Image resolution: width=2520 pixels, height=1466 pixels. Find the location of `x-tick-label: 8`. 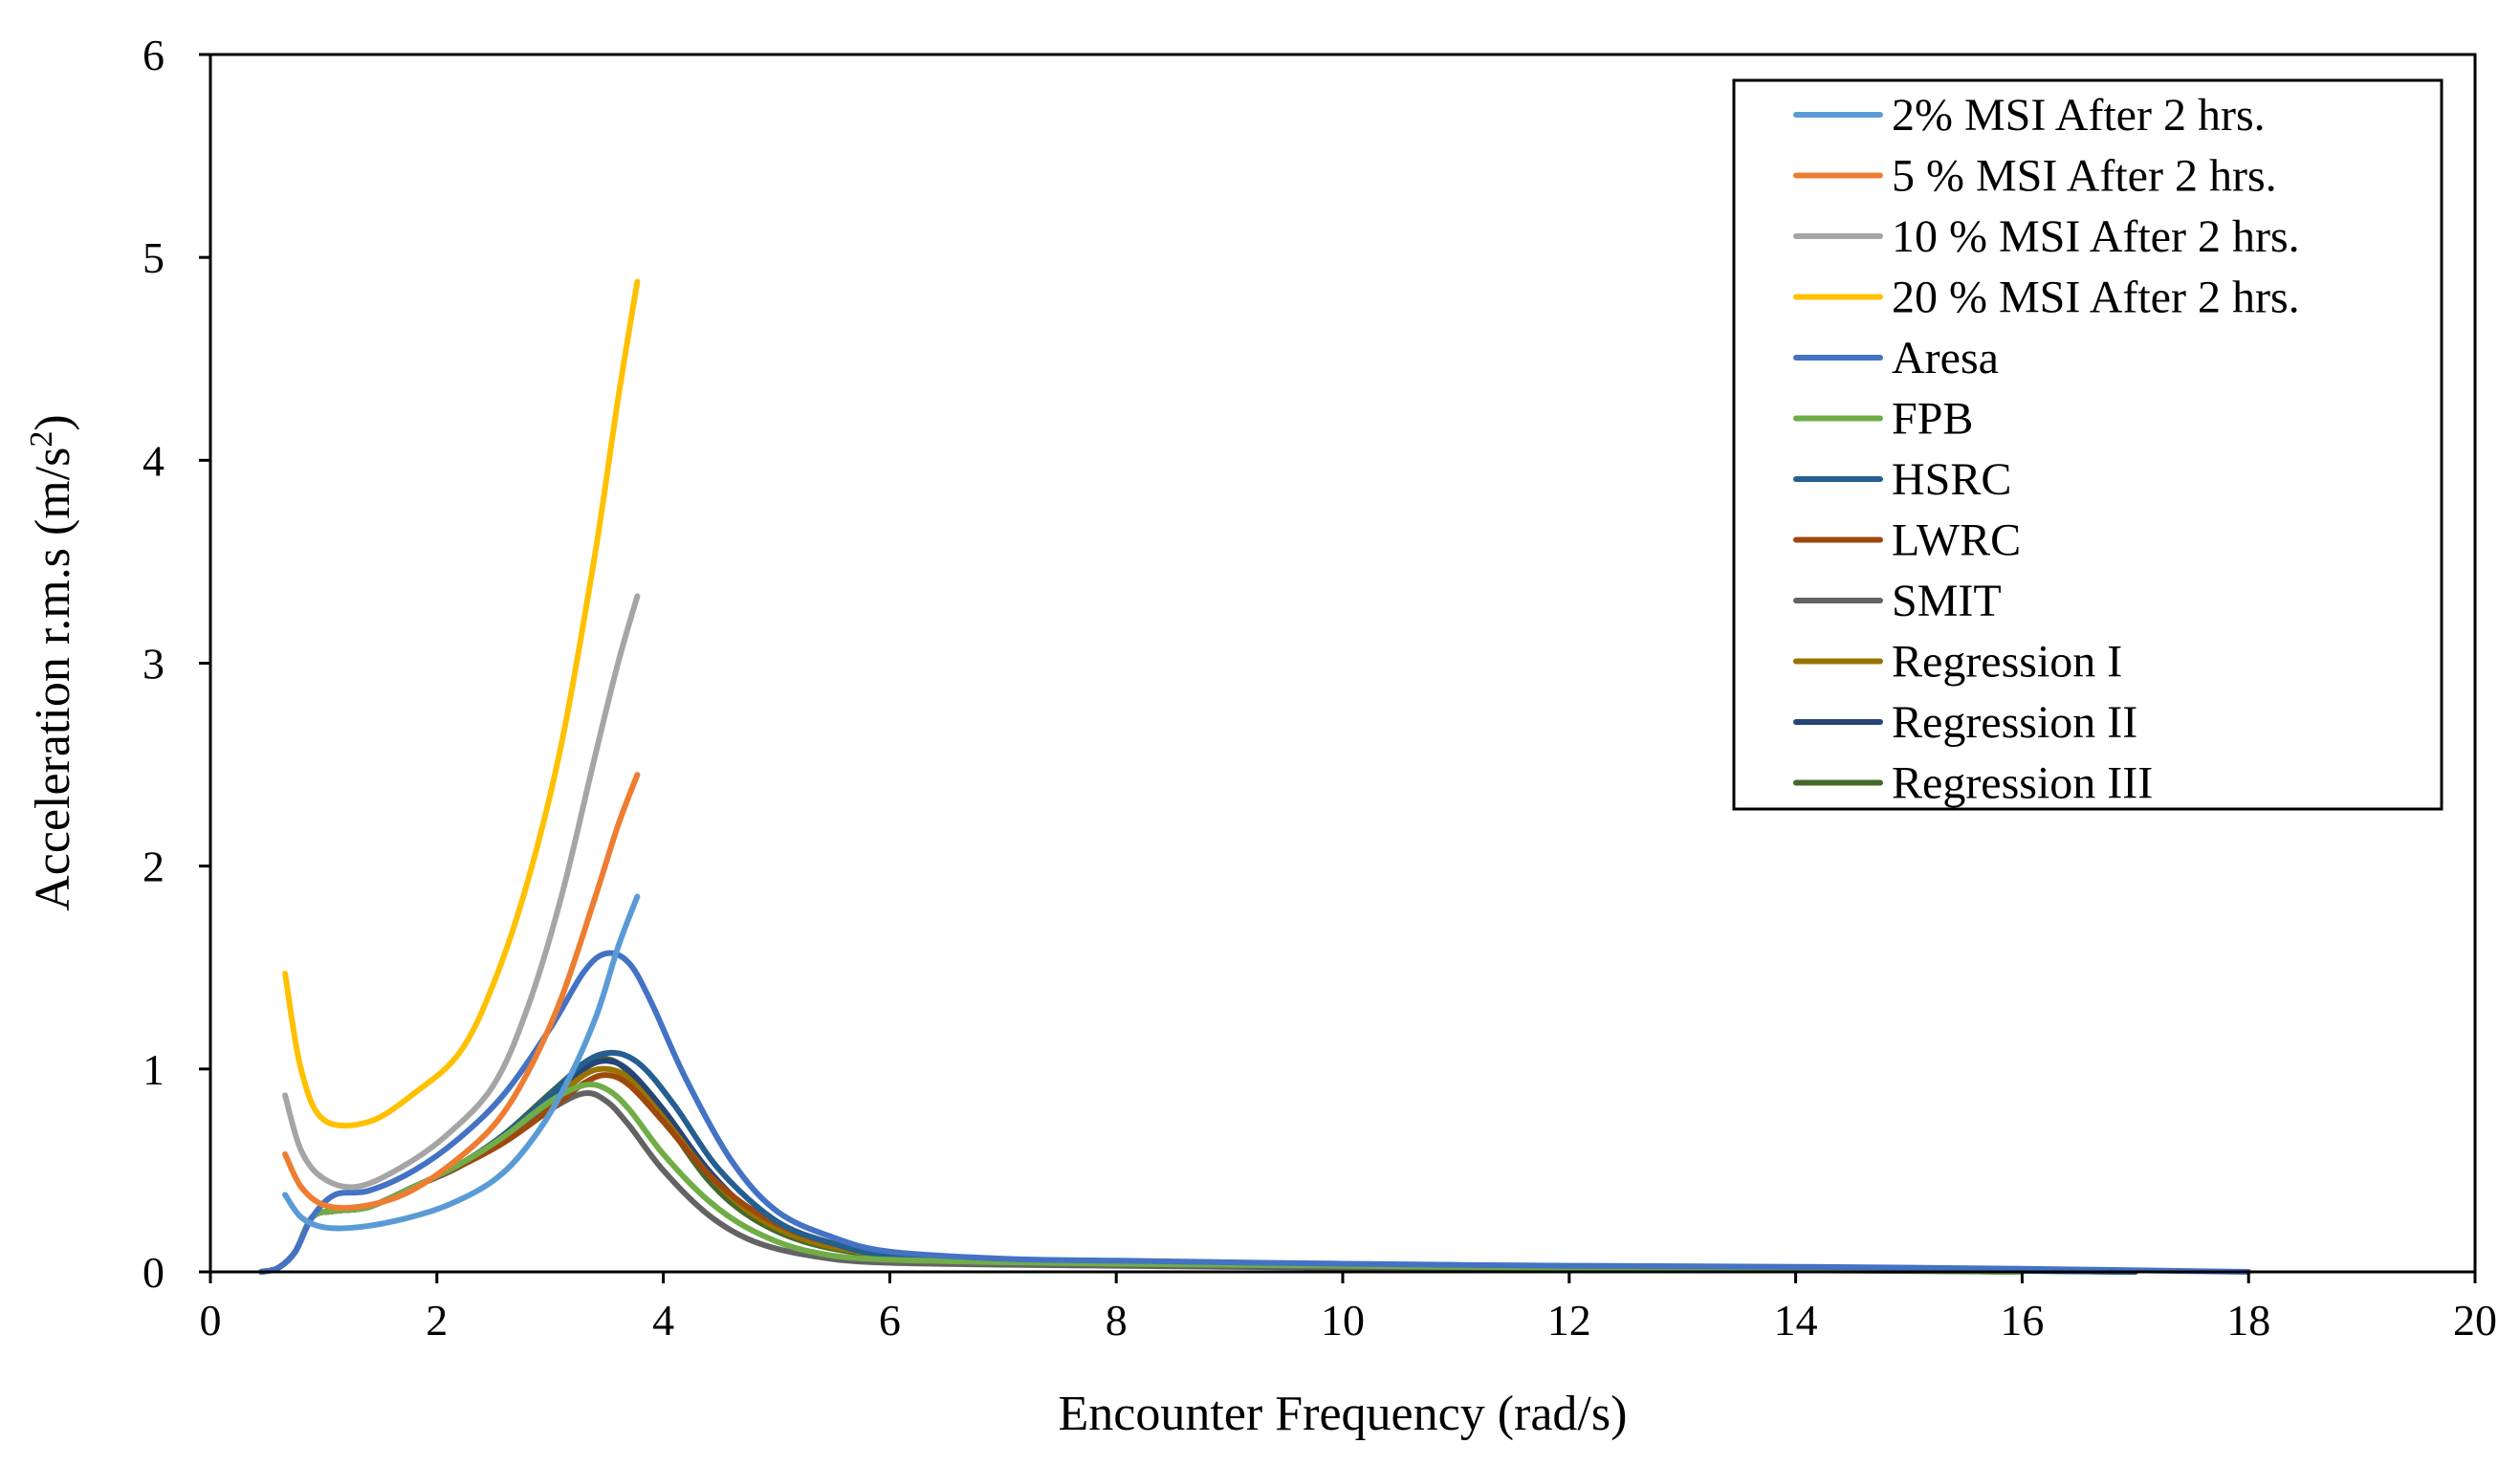

x-tick-label: 8 is located at coordinates (1117, 1320).